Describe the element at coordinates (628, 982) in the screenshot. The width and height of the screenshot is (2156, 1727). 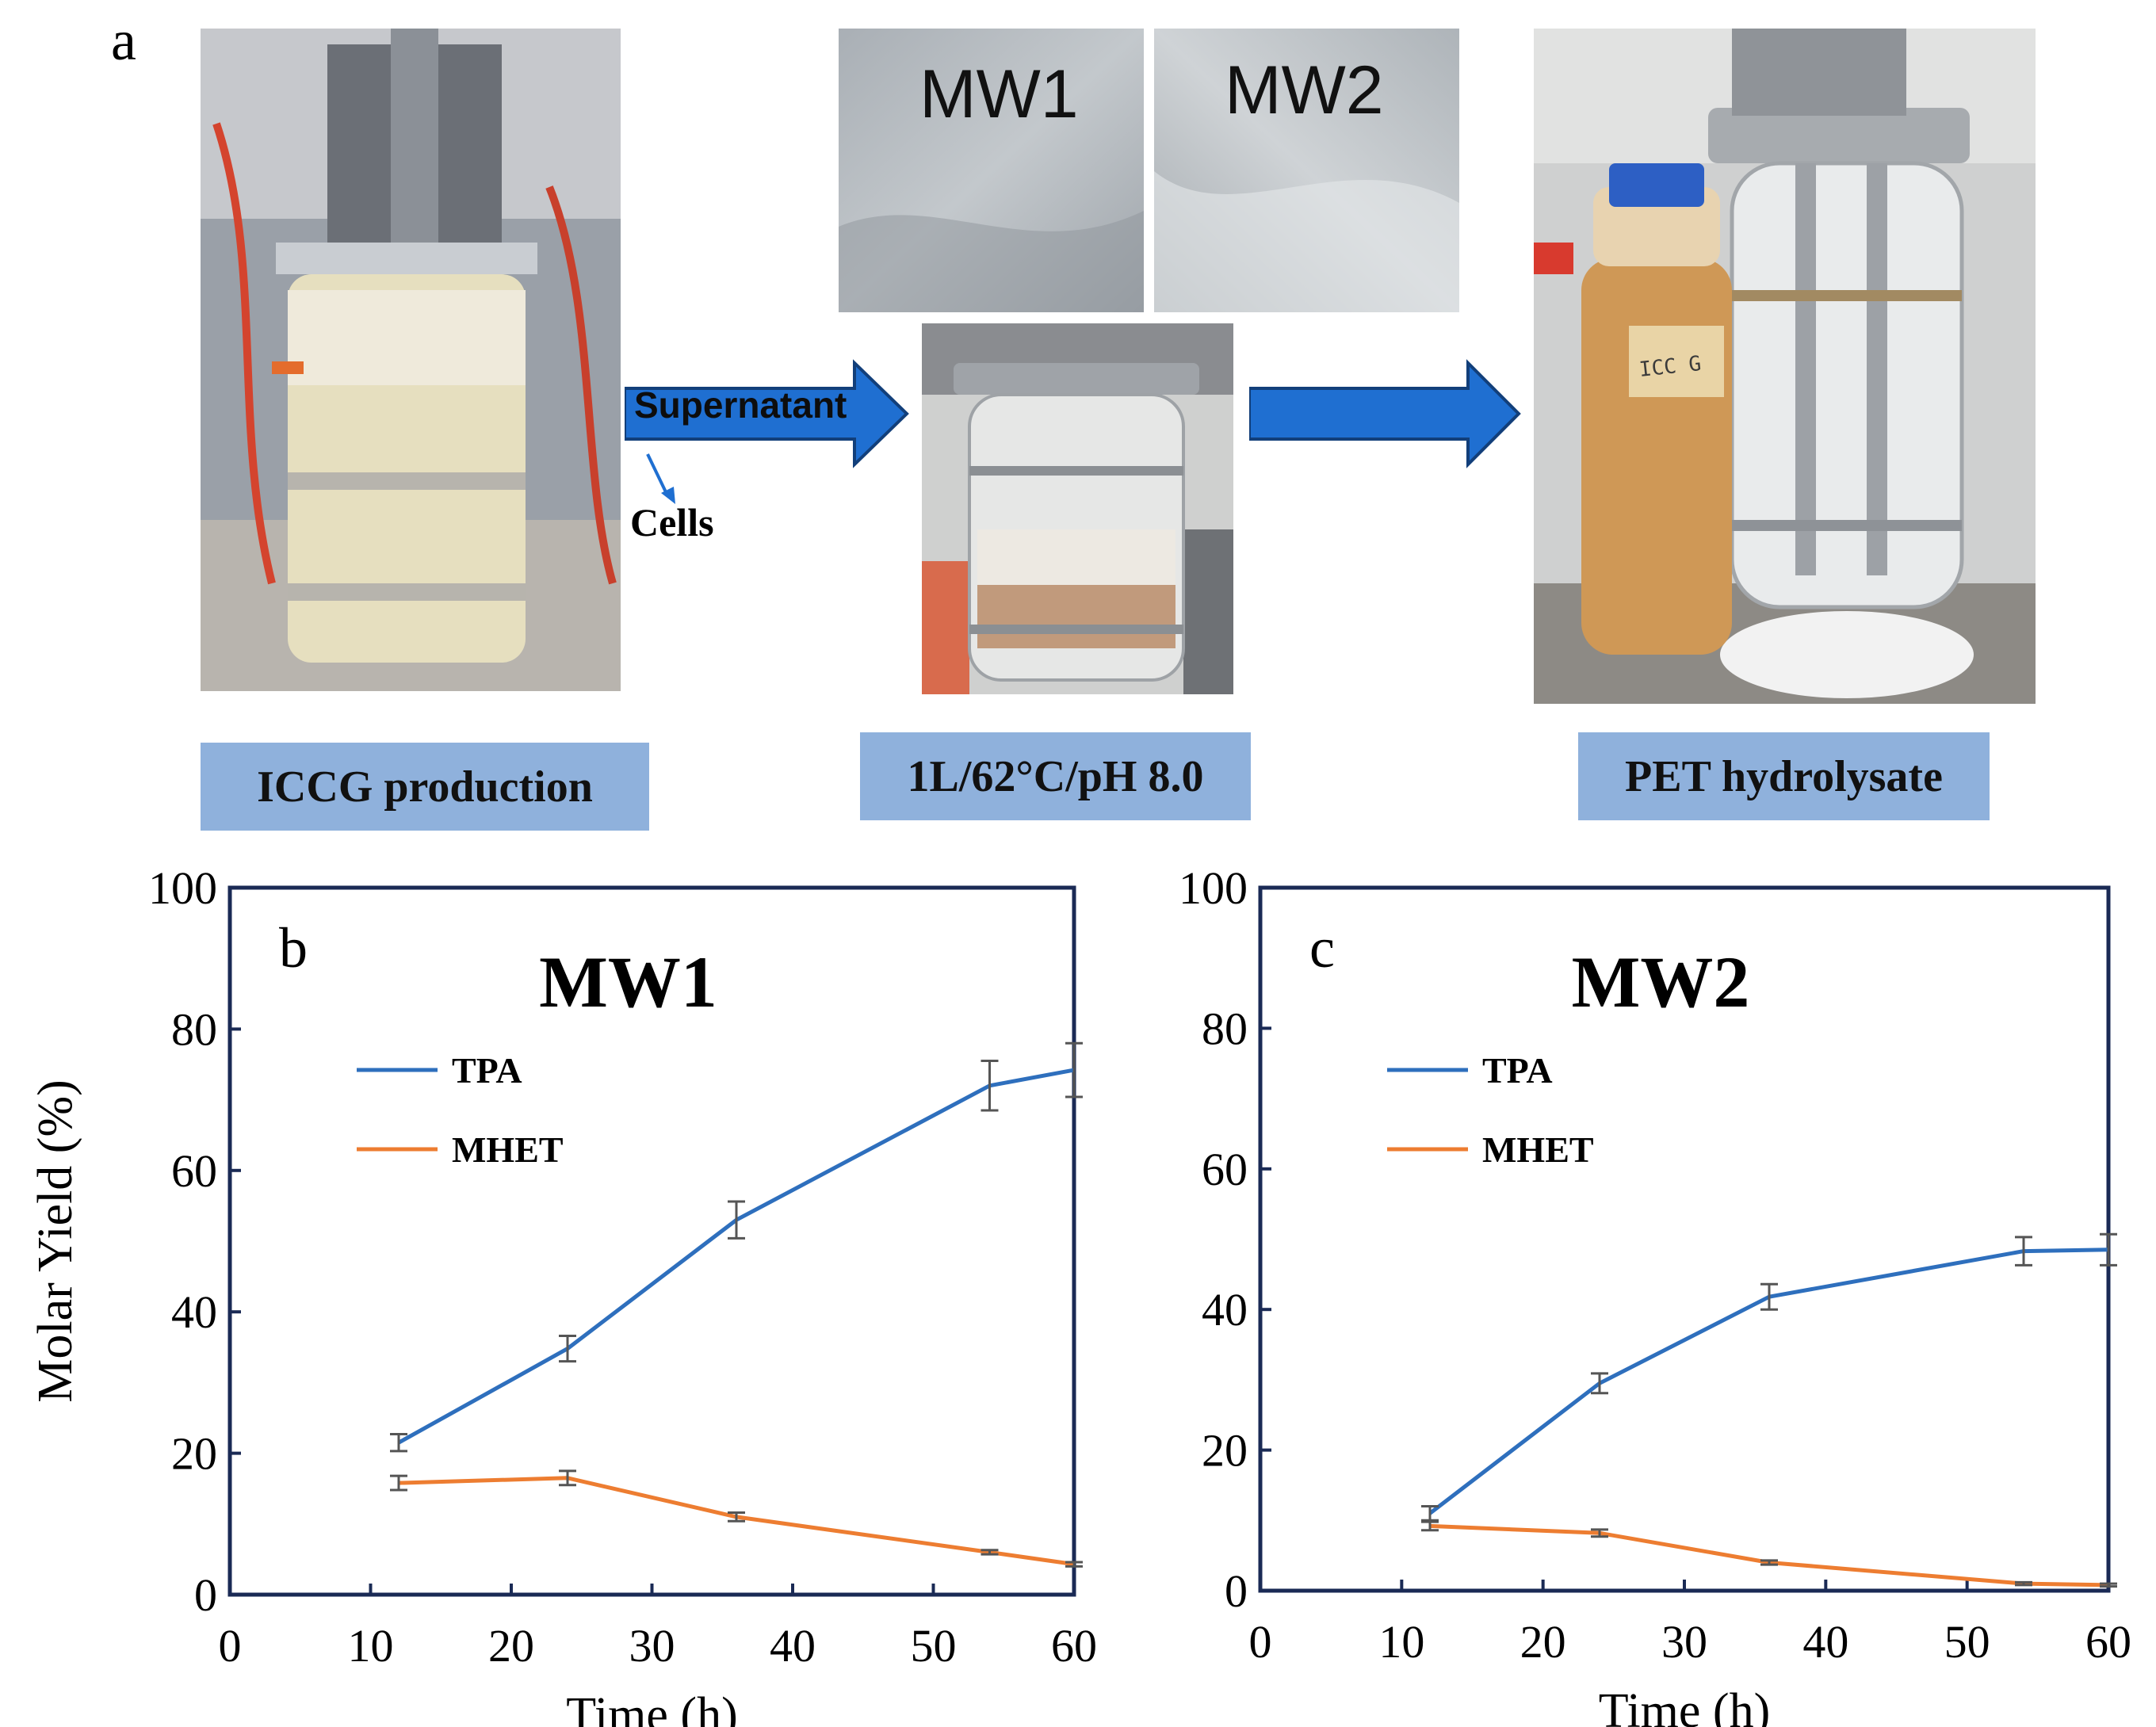
I see `chart-title: MW1` at that location.